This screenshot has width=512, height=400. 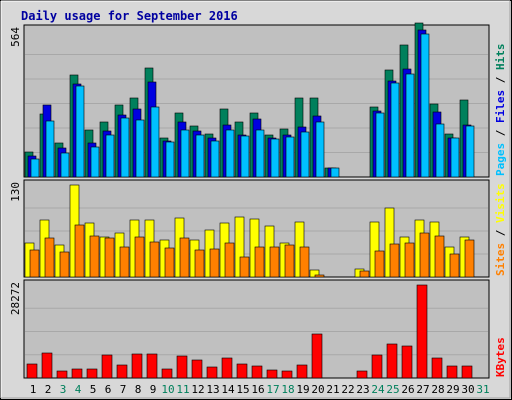 What do you see at coordinates (500, 259) in the screenshot?
I see `legend-item: Sites` at bounding box center [500, 259].